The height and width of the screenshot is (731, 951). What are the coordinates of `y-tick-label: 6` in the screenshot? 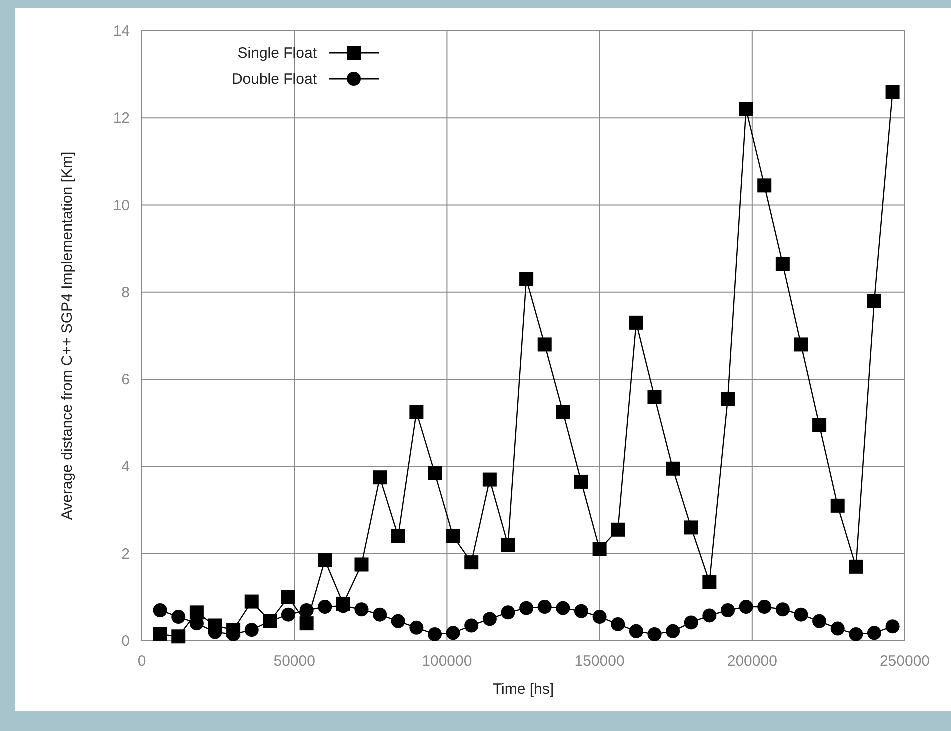 It's located at (126, 380).